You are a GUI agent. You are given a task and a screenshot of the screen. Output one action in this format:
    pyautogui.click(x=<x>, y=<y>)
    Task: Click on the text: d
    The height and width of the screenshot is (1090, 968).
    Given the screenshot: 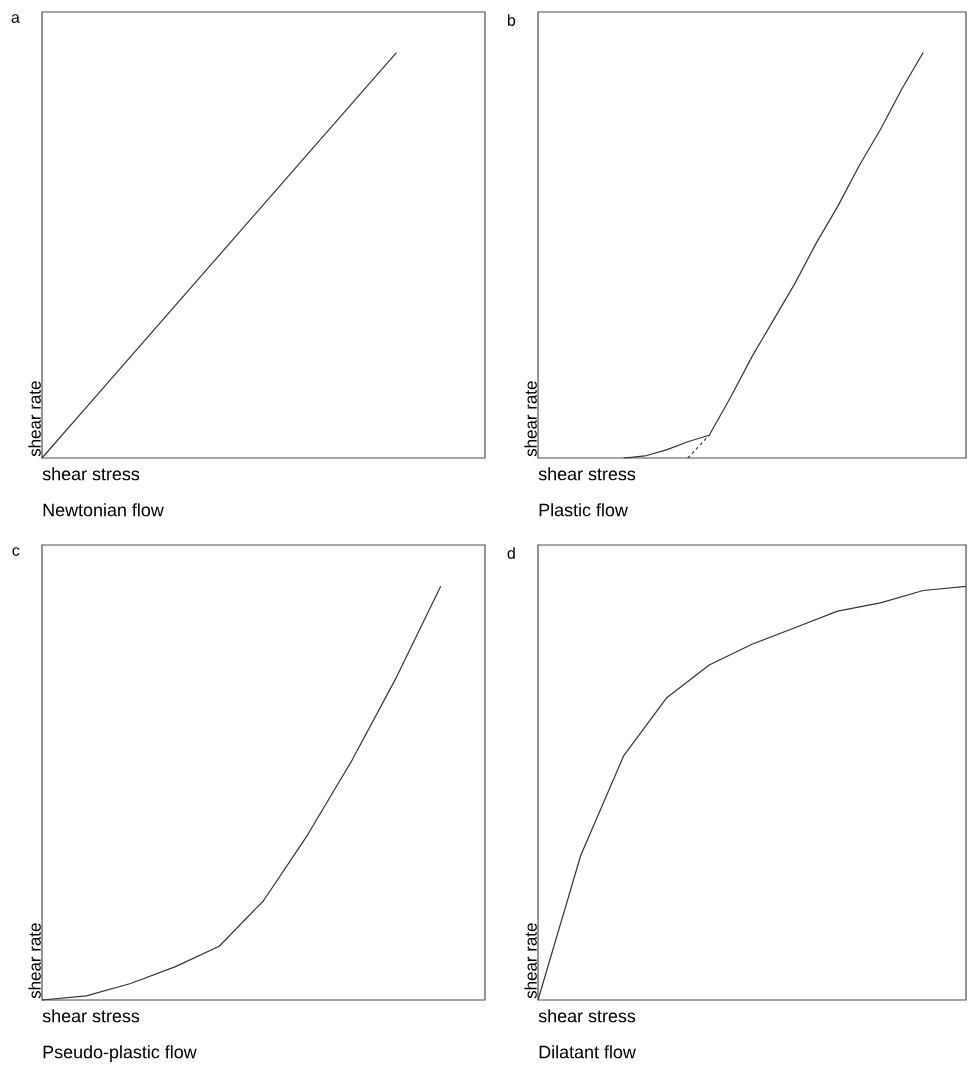 What is the action you would take?
    pyautogui.click(x=511, y=553)
    